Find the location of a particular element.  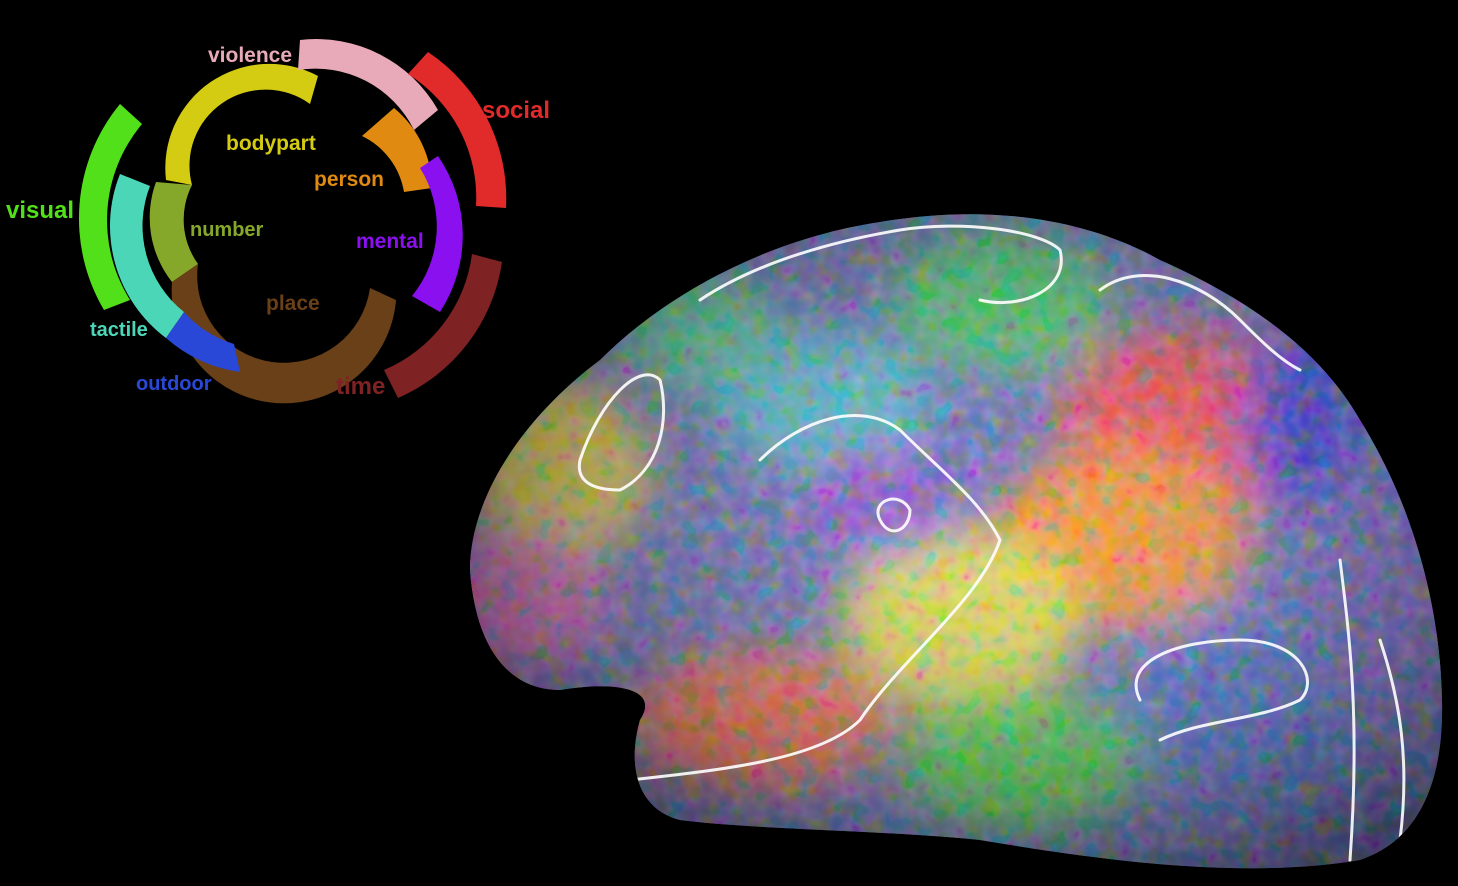

arc-bodypart is located at coordinates (241, 124).